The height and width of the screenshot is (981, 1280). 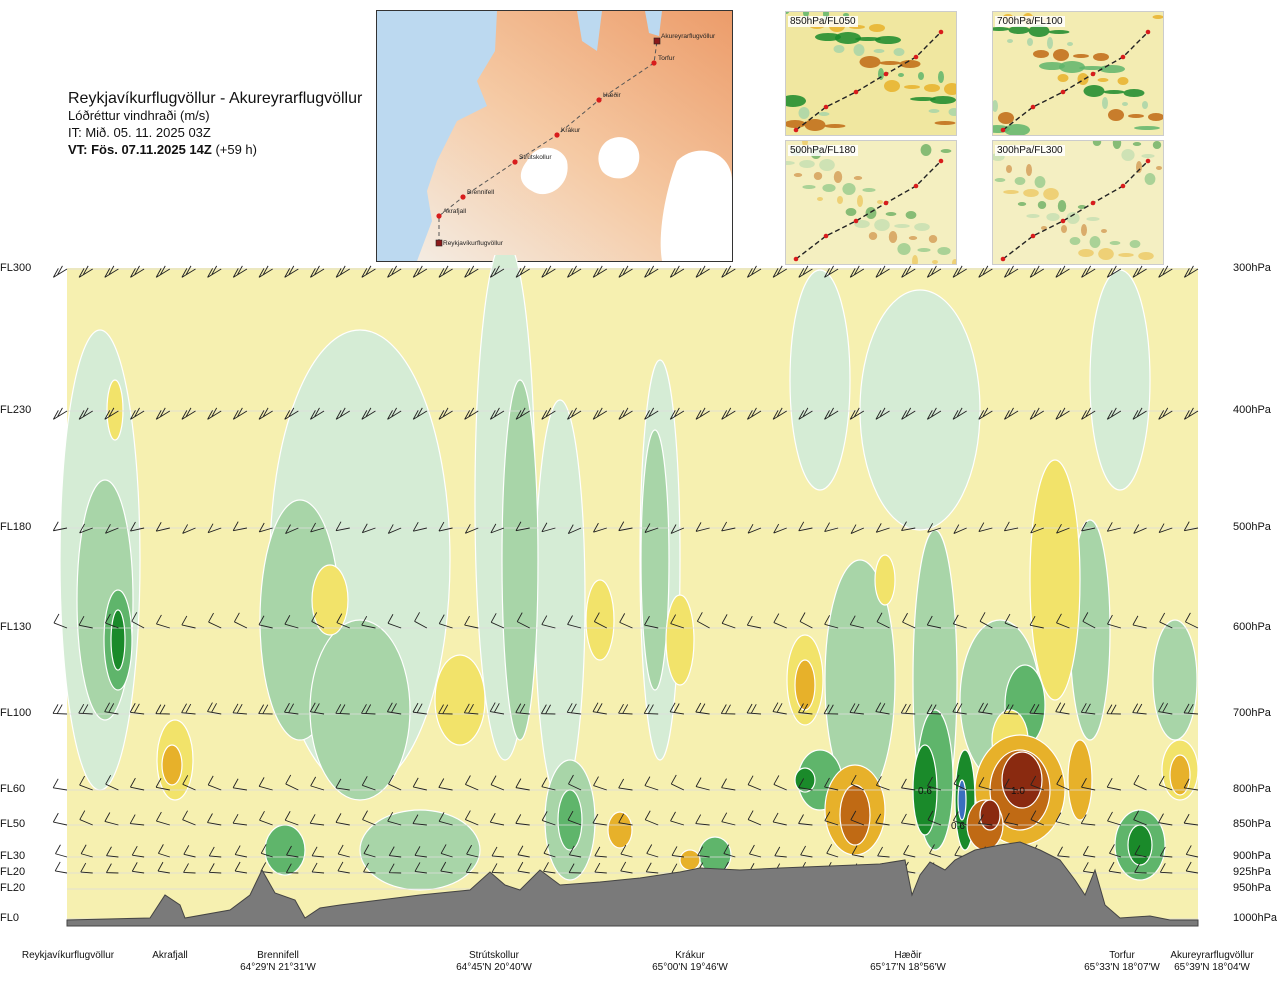 I want to click on thumb-850hpa: 850hPa/FL050, so click(x=870, y=72).